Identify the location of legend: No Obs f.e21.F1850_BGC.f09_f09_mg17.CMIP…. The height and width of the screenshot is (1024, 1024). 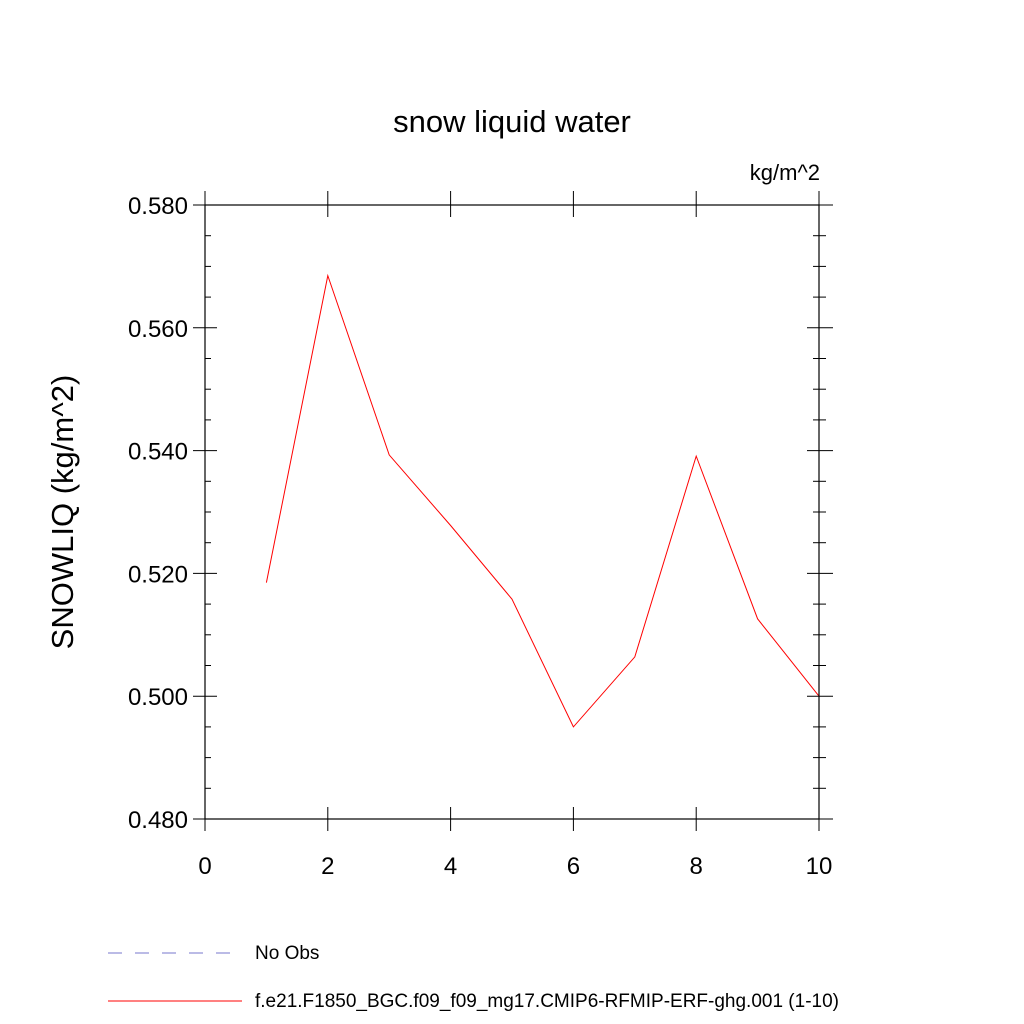
(473, 977).